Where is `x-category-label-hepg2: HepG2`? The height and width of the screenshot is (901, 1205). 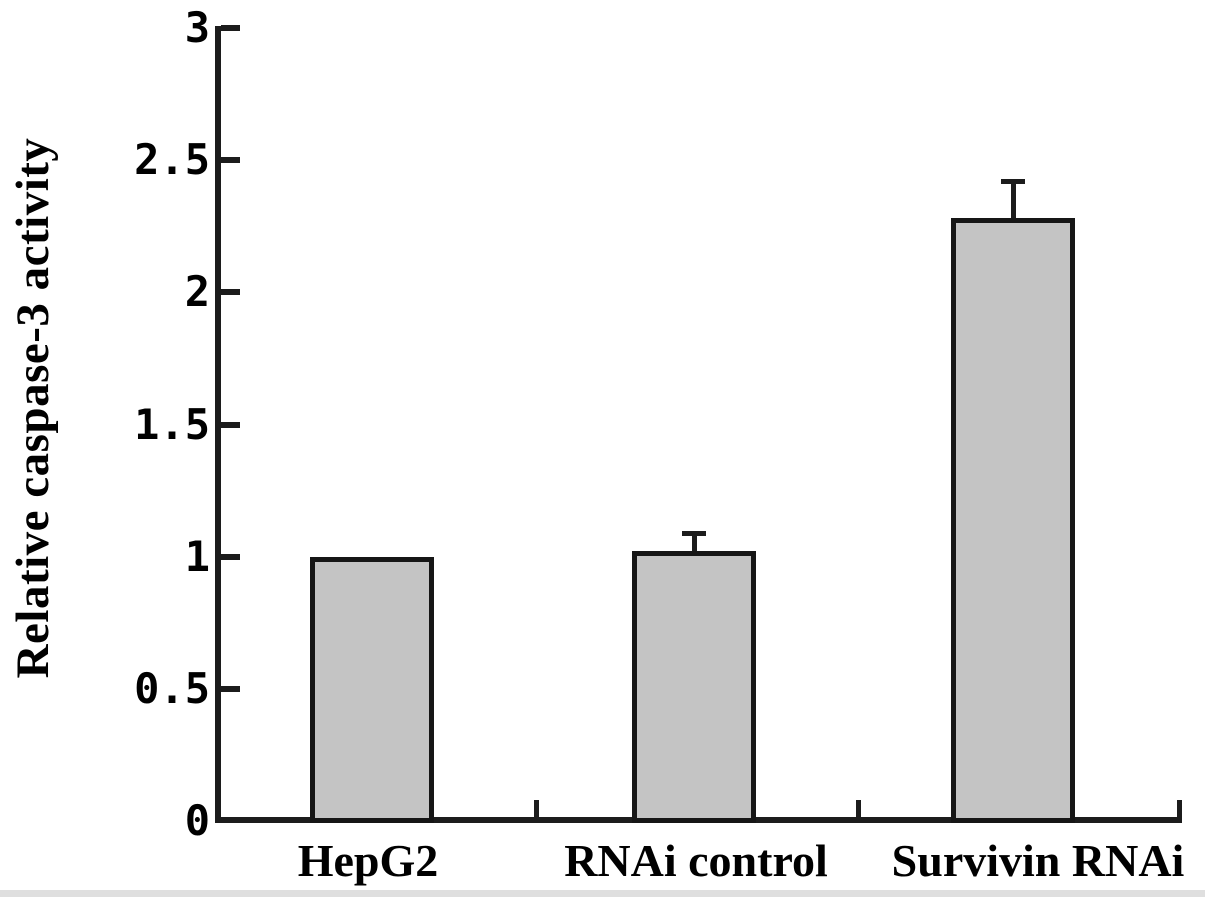 x-category-label-hepg2: HepG2 is located at coordinates (368, 860).